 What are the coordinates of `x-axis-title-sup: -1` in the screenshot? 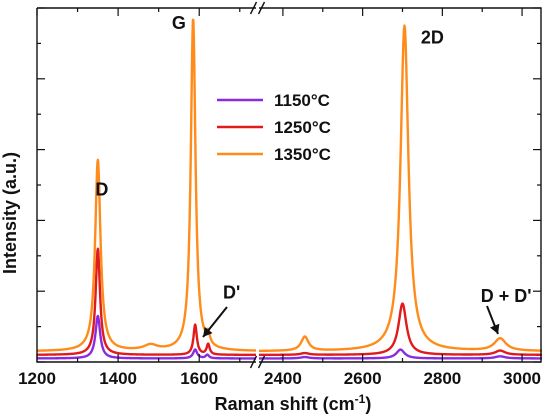 It's located at (360, 399).